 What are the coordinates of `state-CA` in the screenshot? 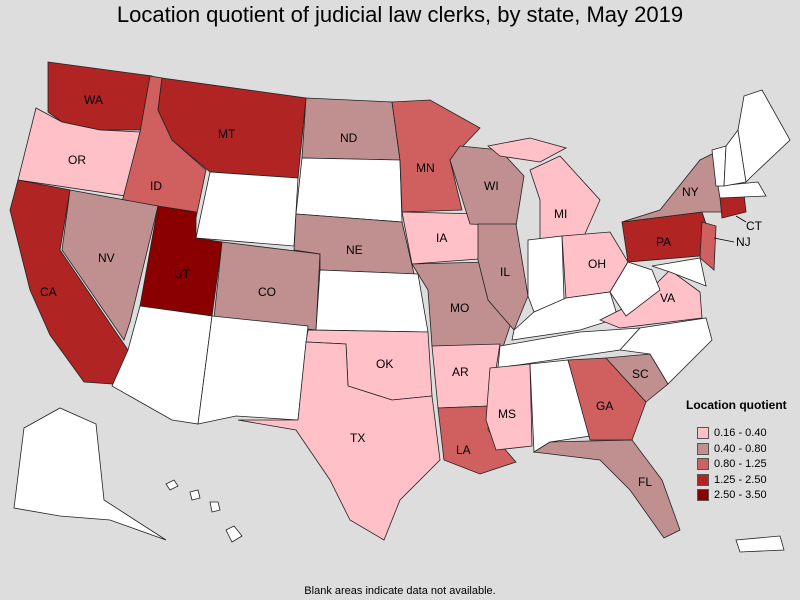 It's located at (69, 282).